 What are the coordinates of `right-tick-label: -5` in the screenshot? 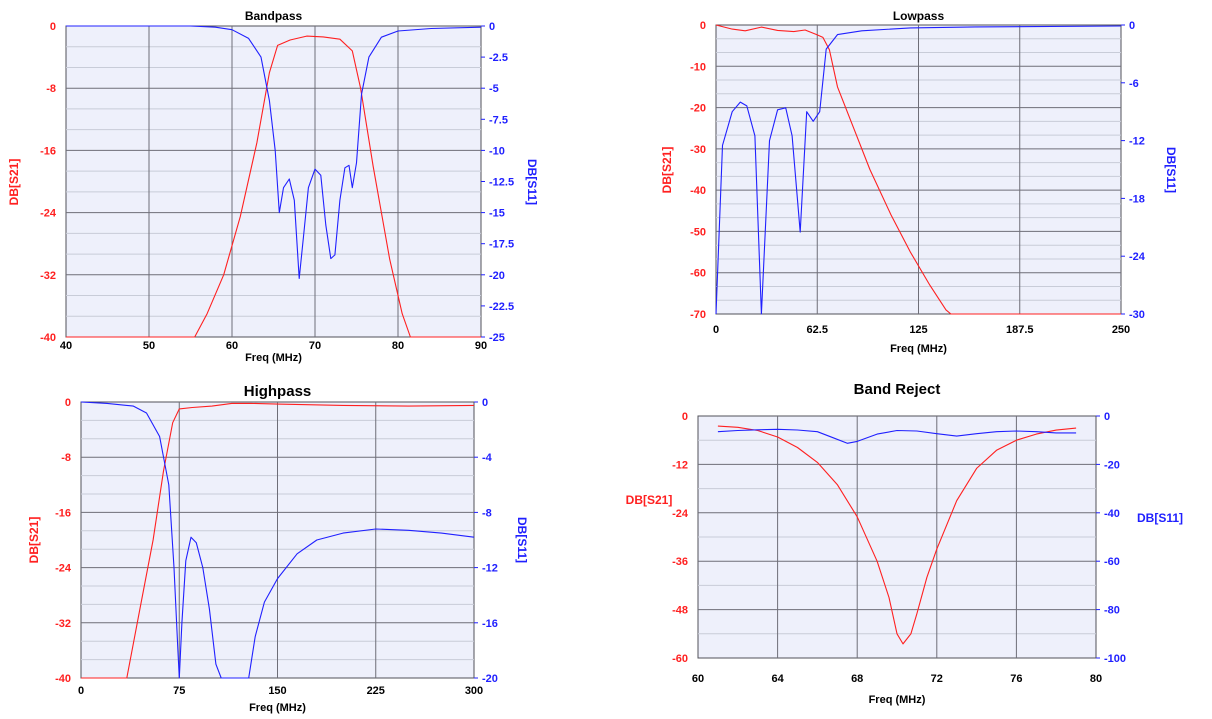 It's located at (494, 89).